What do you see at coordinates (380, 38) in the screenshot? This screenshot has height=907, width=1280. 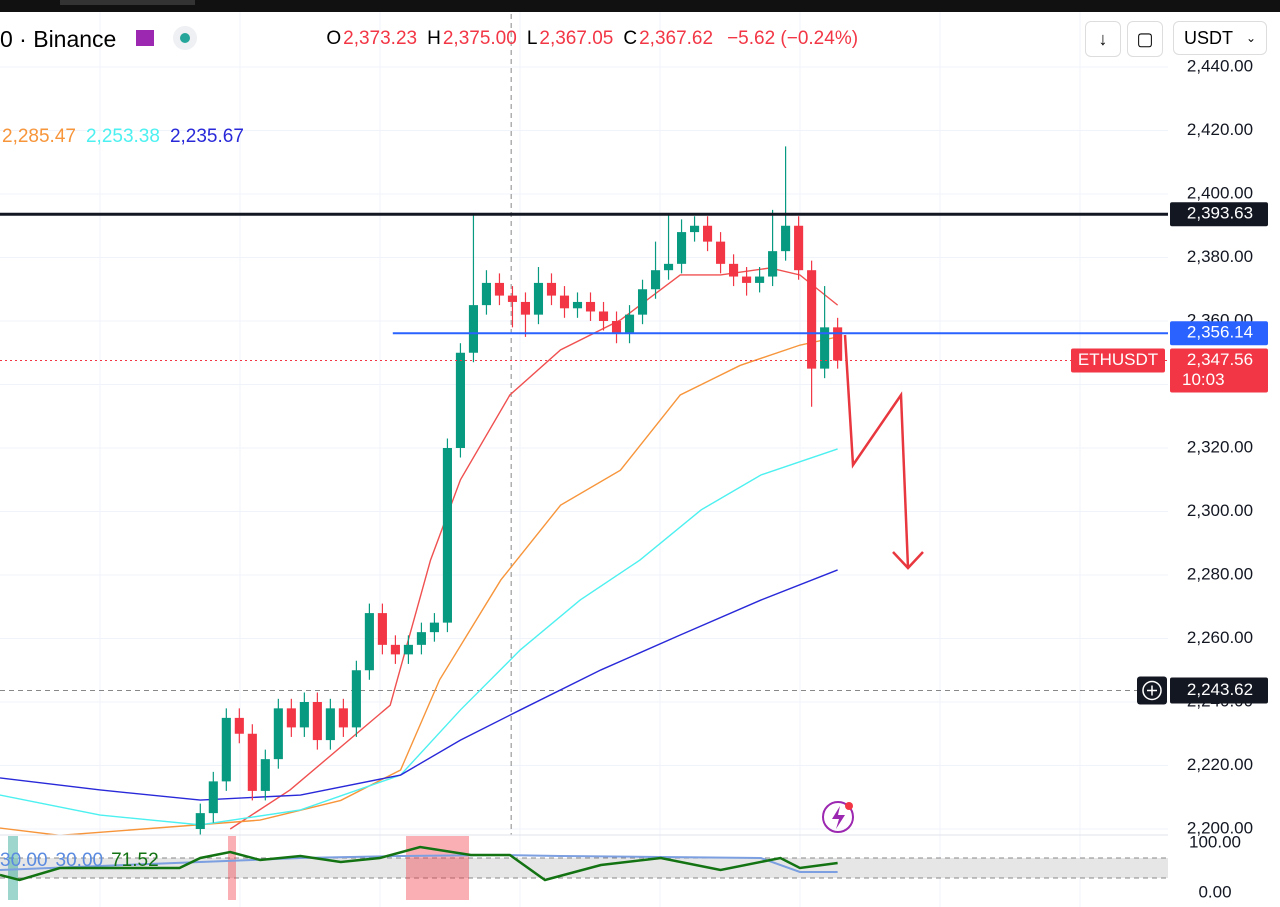 I see `ohlc-value: 2,373.23` at bounding box center [380, 38].